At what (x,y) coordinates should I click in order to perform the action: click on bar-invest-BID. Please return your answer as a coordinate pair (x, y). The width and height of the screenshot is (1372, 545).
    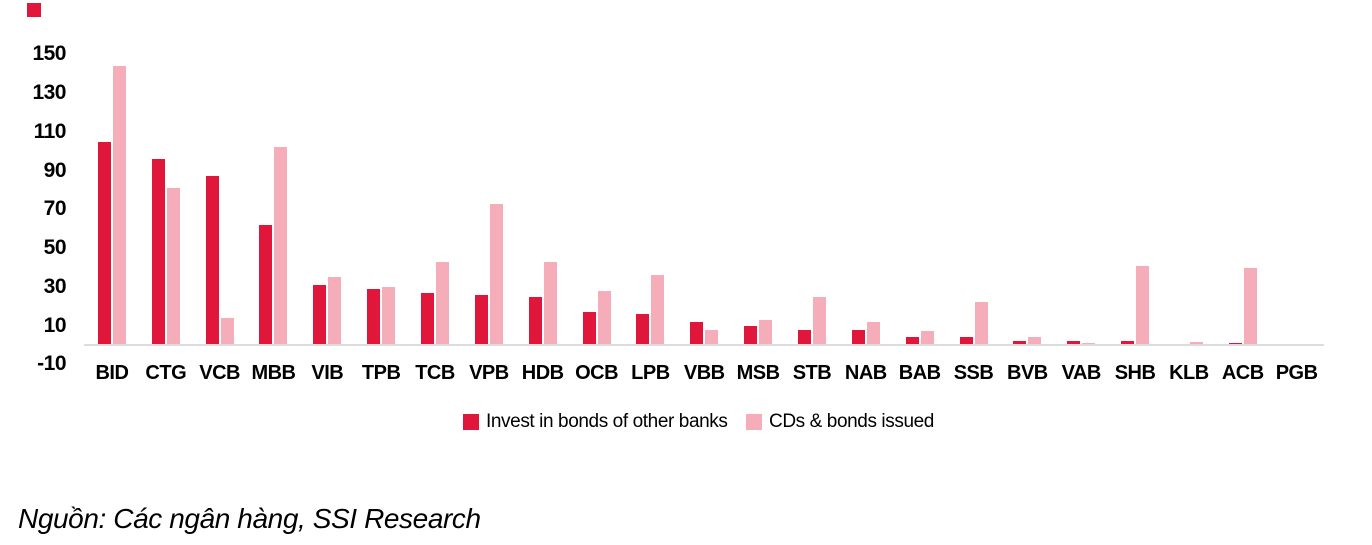
    Looking at the image, I should click on (104, 243).